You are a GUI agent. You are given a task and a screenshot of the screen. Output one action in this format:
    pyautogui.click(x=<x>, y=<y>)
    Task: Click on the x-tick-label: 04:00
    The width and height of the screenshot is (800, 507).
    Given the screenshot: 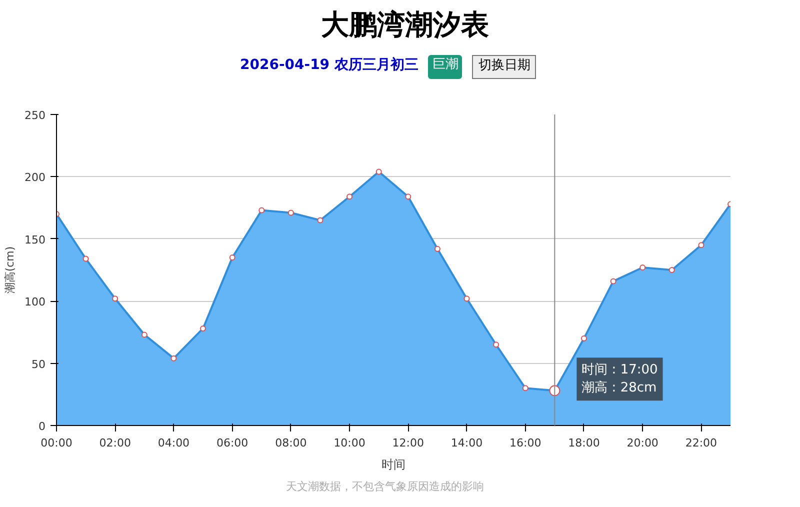 What is the action you would take?
    pyautogui.click(x=174, y=443)
    